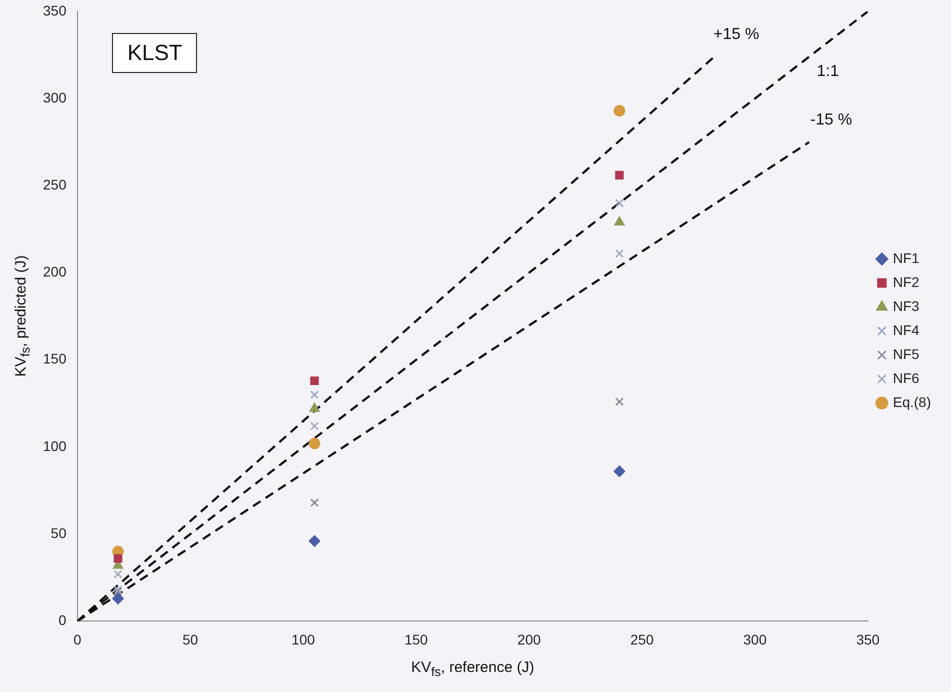 This screenshot has width=951, height=692. Describe the element at coordinates (55, 10) in the screenshot. I see `y-tick-label: 350` at that location.